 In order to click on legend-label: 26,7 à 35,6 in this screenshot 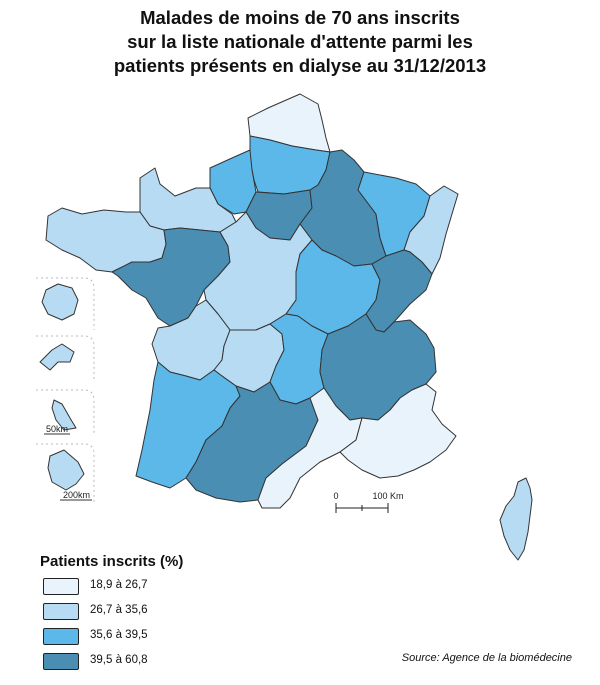, I will do `click(119, 610)`.